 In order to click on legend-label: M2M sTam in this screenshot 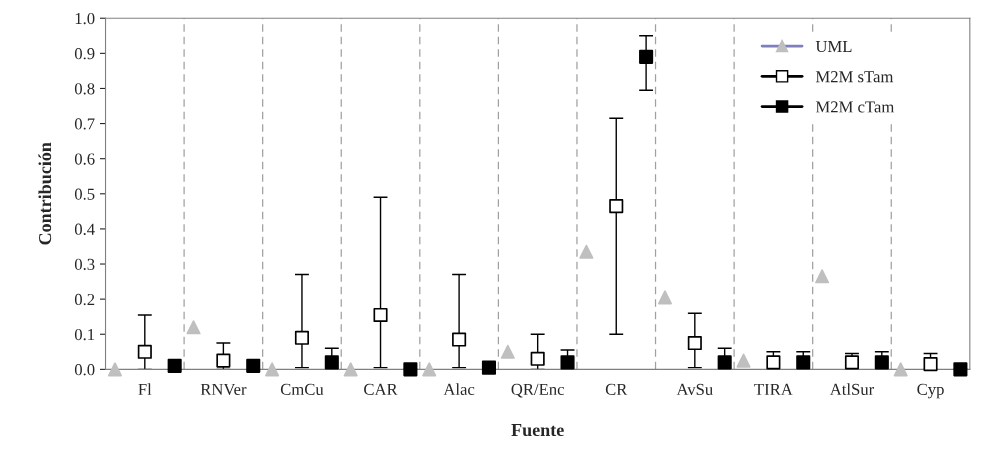, I will do `click(854, 77)`.